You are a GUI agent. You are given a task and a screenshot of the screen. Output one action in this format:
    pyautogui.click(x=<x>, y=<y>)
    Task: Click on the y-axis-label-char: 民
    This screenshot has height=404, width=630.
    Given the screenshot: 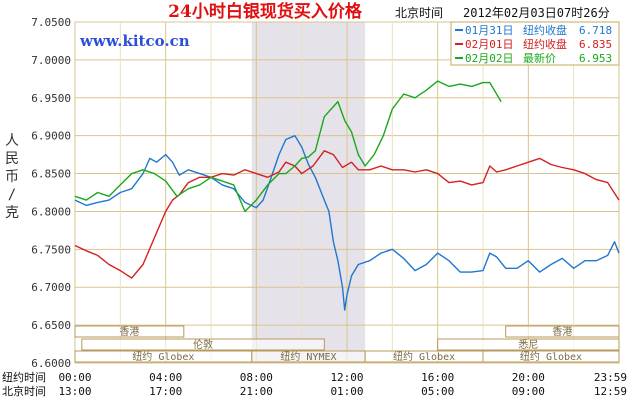 What is the action you would take?
    pyautogui.click(x=12, y=159)
    